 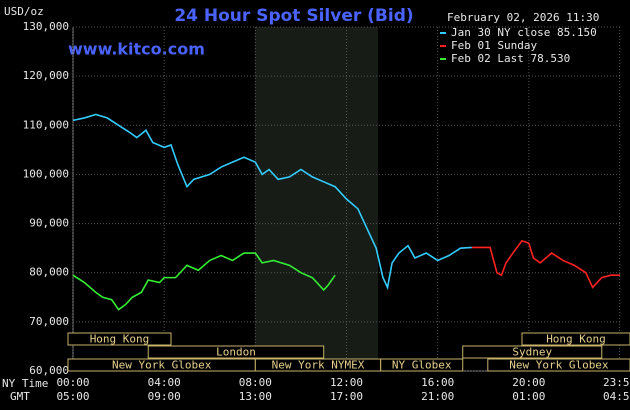 What do you see at coordinates (72, 382) in the screenshot?
I see `x-tick-label: 00:00` at bounding box center [72, 382].